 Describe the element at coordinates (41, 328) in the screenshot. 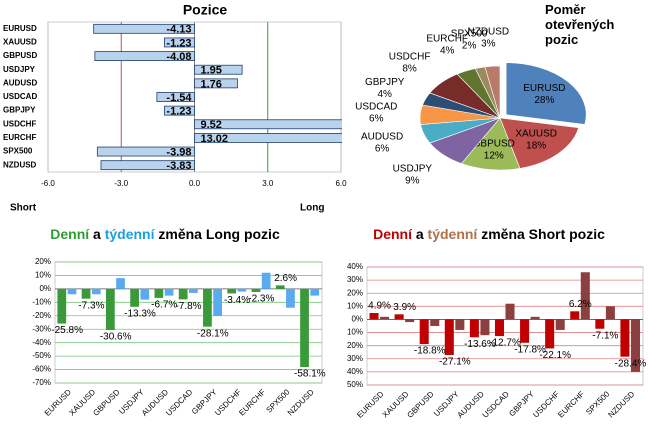

I see `y-tick-label: -30%` at that location.